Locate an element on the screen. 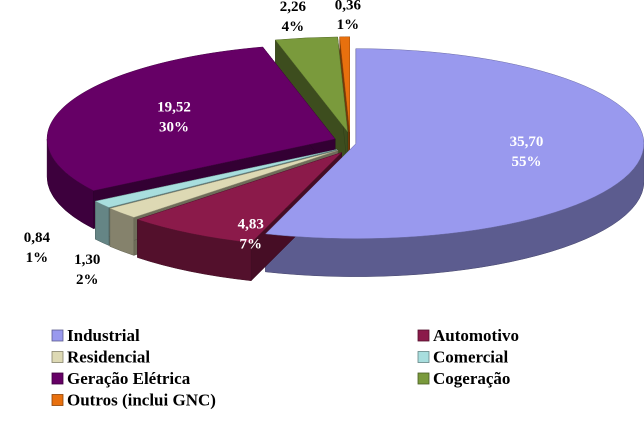  value-label: 0,36 is located at coordinates (348, 6).